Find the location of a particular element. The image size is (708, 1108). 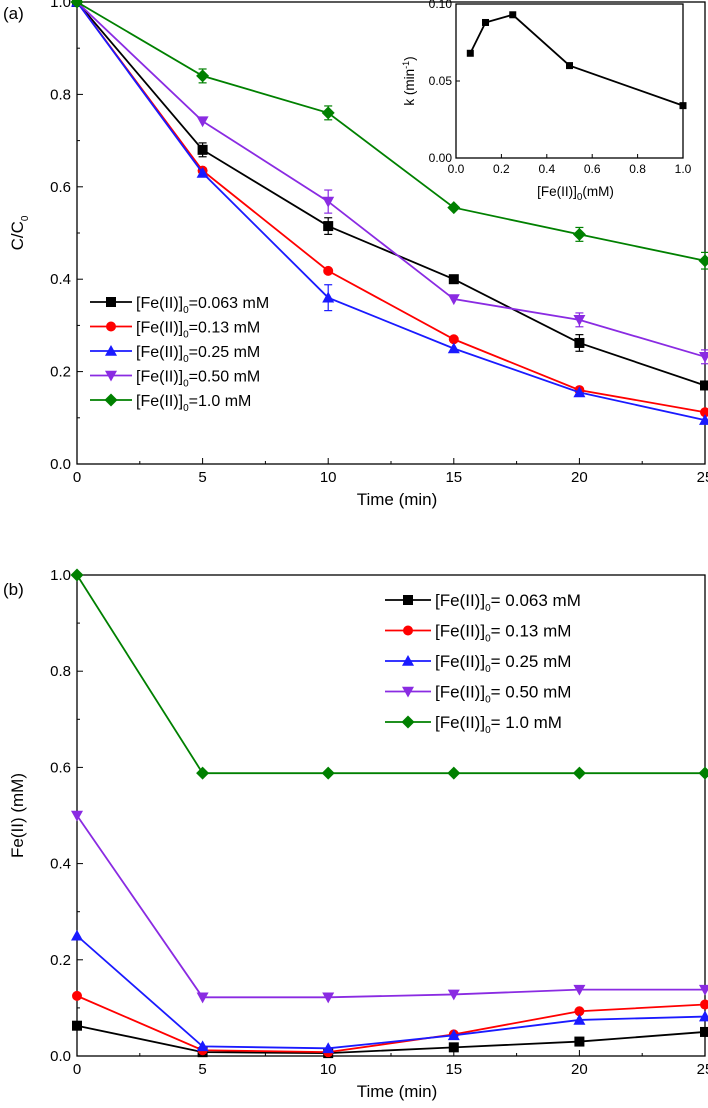

b-series-line-0.25 is located at coordinates (391, 992).